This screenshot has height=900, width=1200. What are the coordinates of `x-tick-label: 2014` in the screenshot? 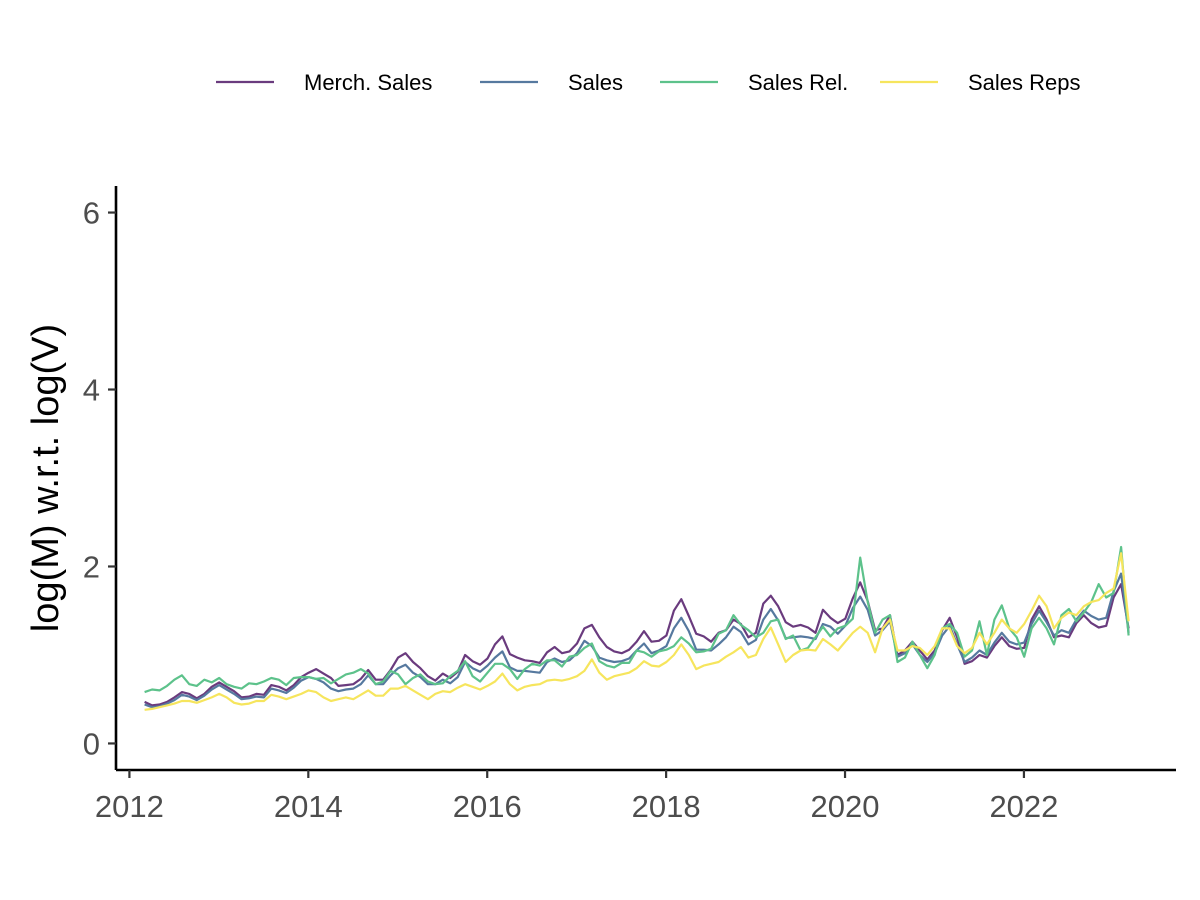 It's located at (308, 806).